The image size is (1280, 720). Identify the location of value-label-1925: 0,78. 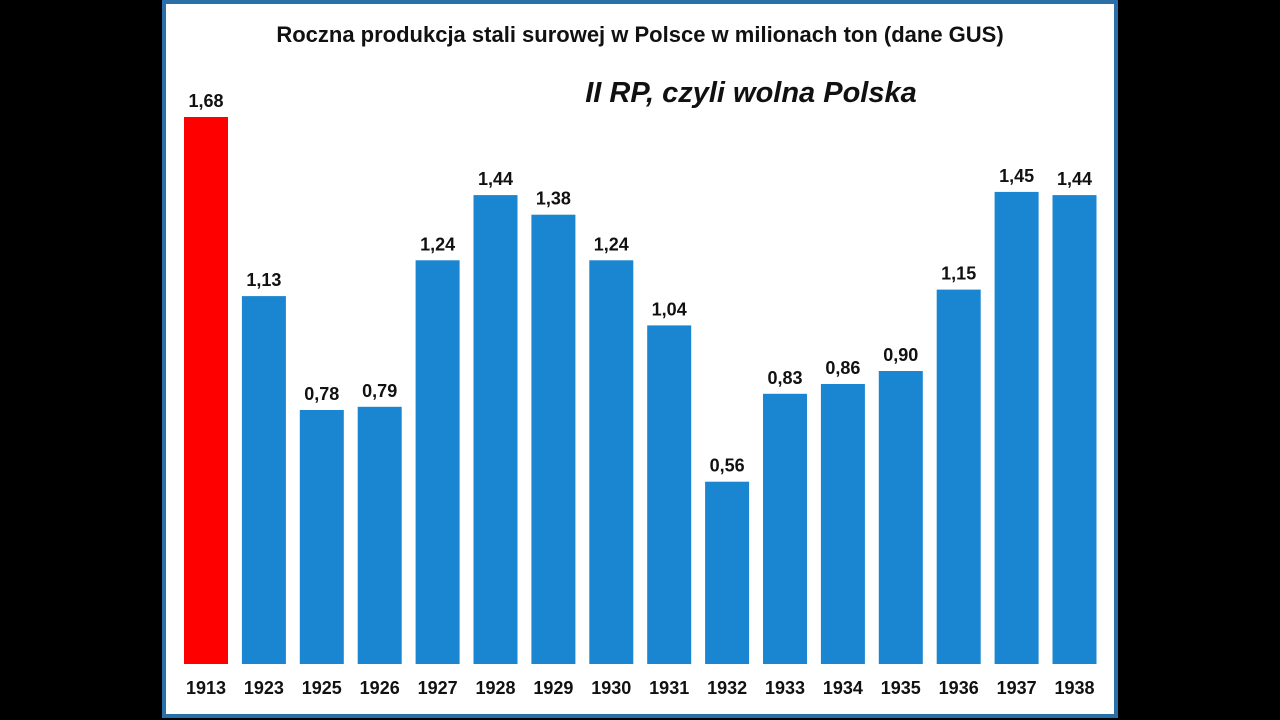
(321, 394).